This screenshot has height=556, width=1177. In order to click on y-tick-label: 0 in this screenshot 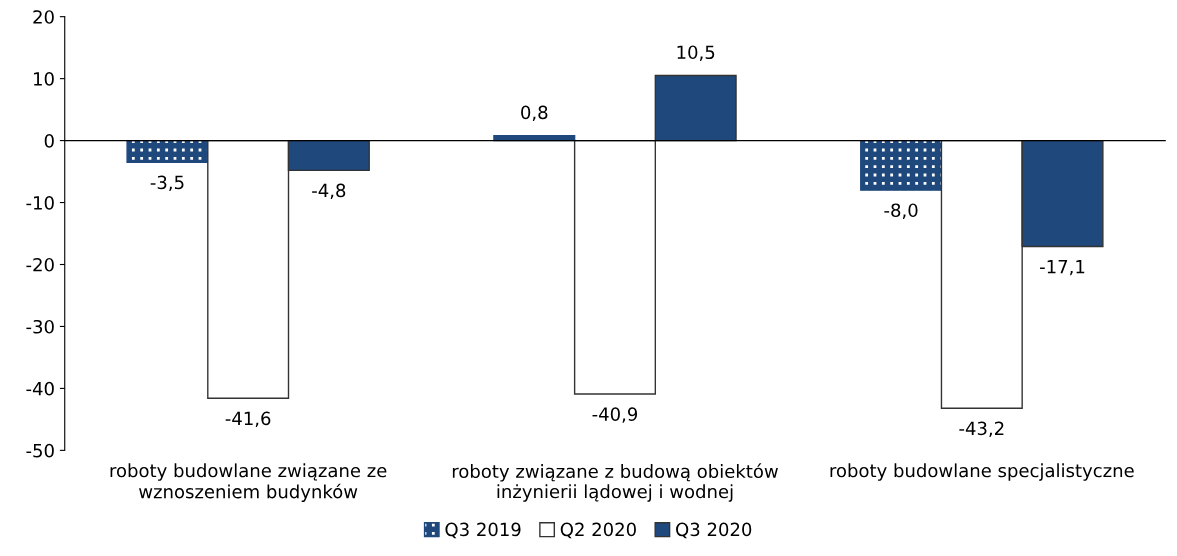, I will do `click(49, 141)`.